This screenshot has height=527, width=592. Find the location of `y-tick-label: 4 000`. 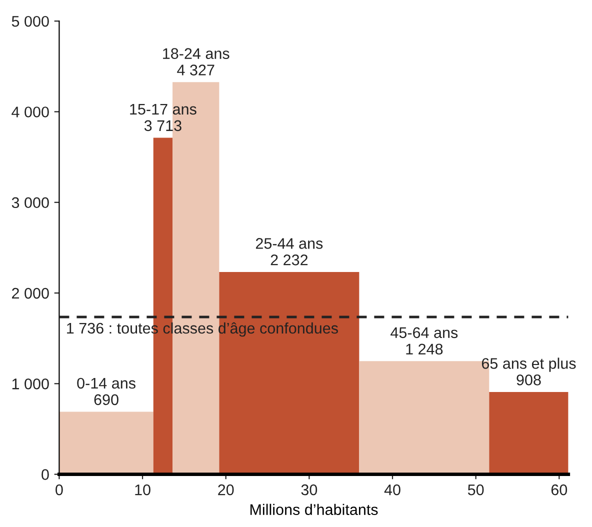

y-tick-label: 4 000 is located at coordinates (30, 112).